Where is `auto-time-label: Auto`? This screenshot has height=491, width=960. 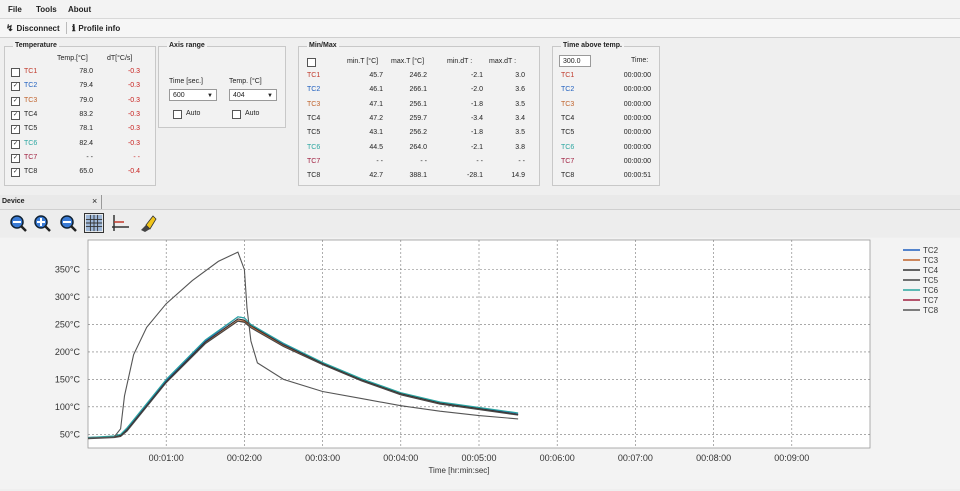
auto-time-label: Auto is located at coordinates (193, 113).